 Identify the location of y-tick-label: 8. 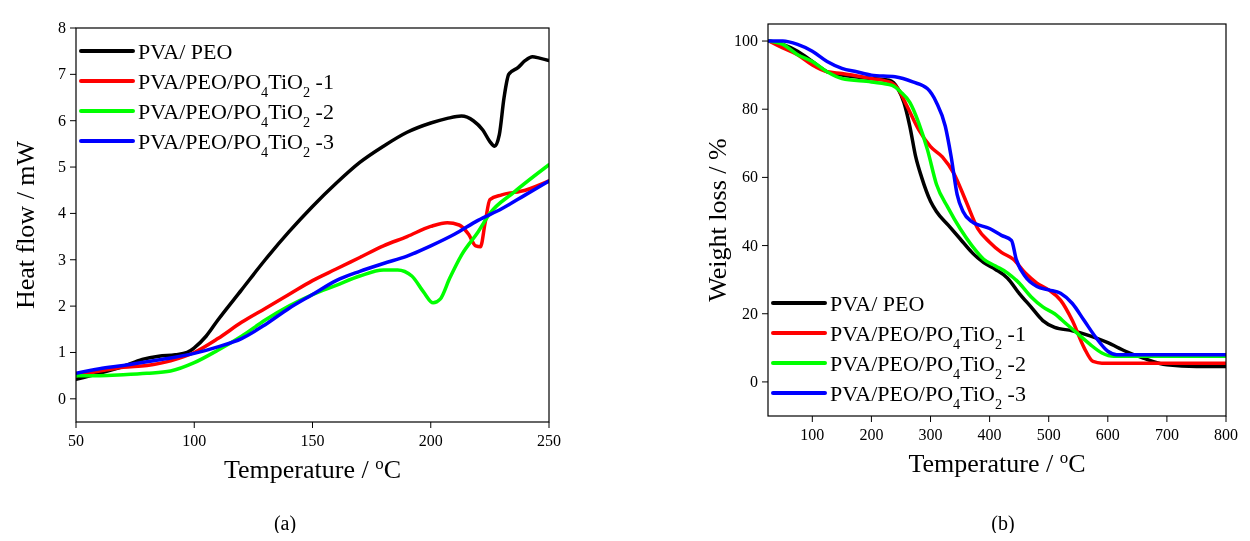
(62, 27).